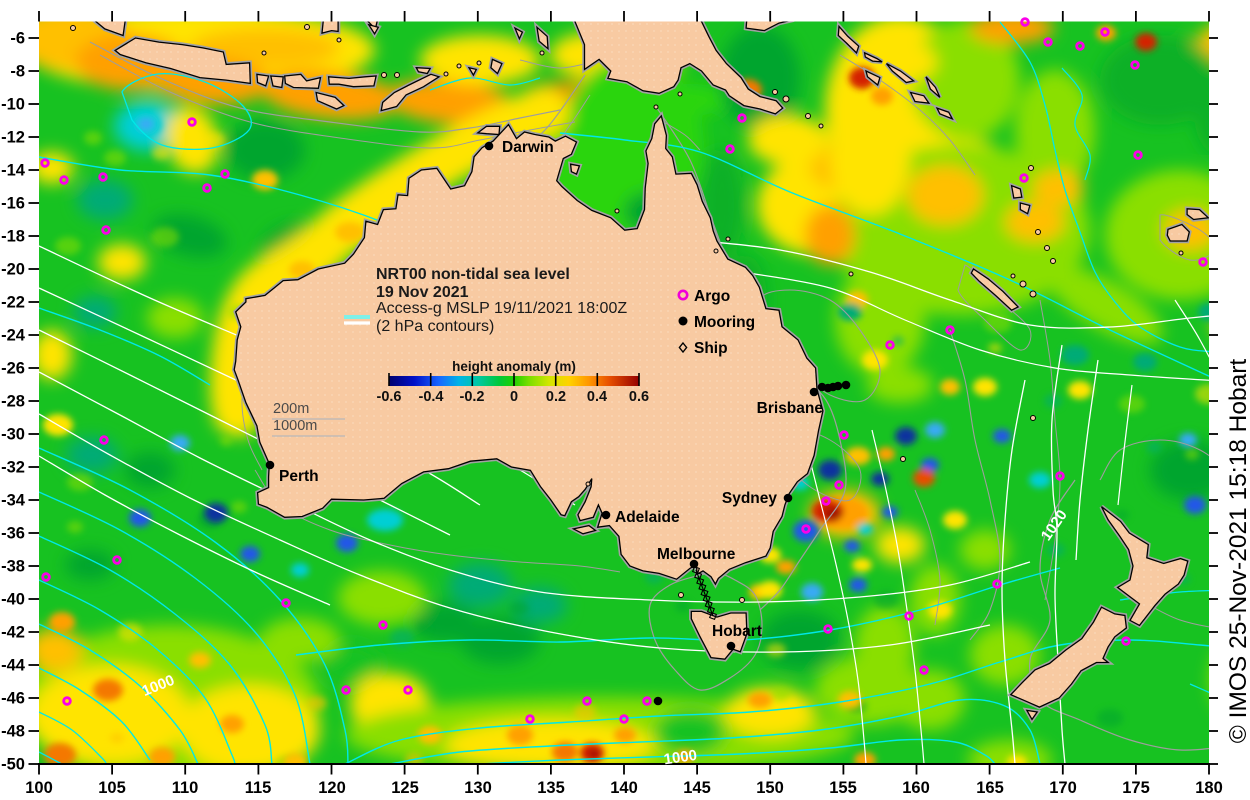 Image resolution: width=1250 pixels, height=800 pixels. What do you see at coordinates (13, 336) in the screenshot?
I see `svg-text: -24` at bounding box center [13, 336].